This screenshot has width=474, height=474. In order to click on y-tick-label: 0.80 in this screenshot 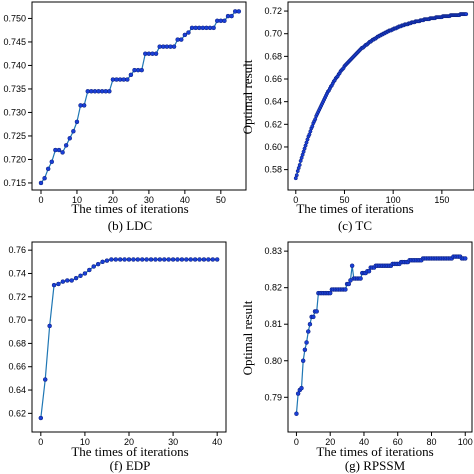, I will do `click(273, 361)`.